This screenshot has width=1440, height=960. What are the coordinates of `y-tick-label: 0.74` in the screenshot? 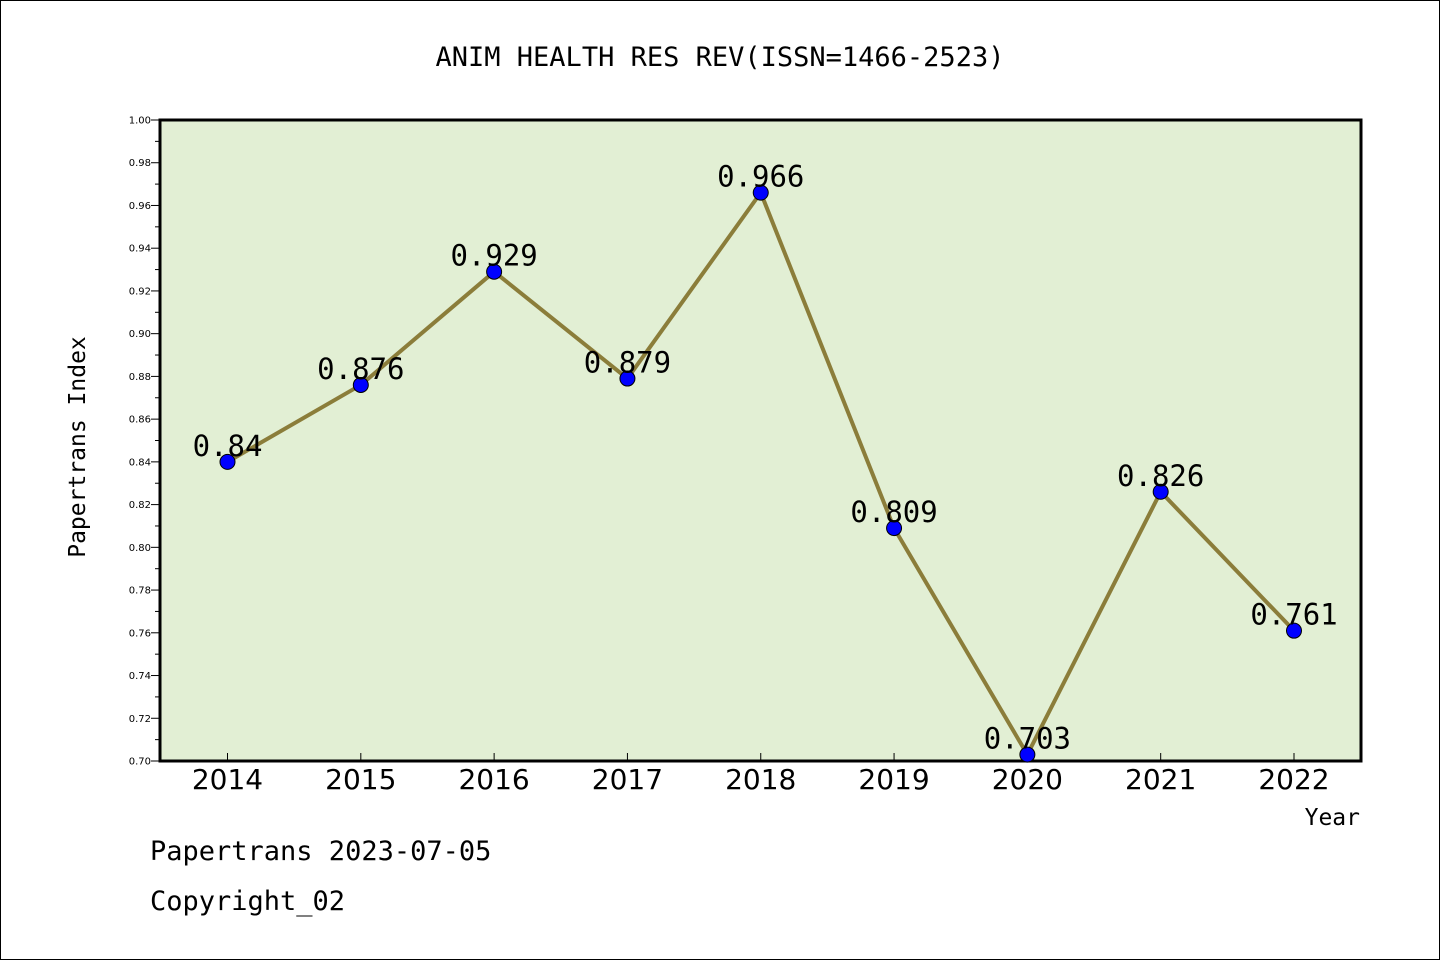 It's located at (140, 676).